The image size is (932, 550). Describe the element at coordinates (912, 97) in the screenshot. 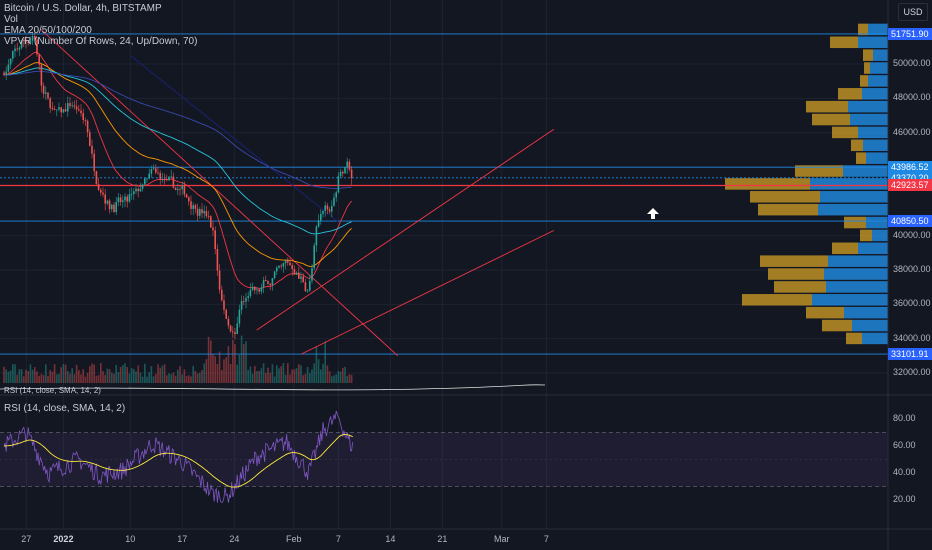

I see `price-tick-label: 48000.00` at that location.